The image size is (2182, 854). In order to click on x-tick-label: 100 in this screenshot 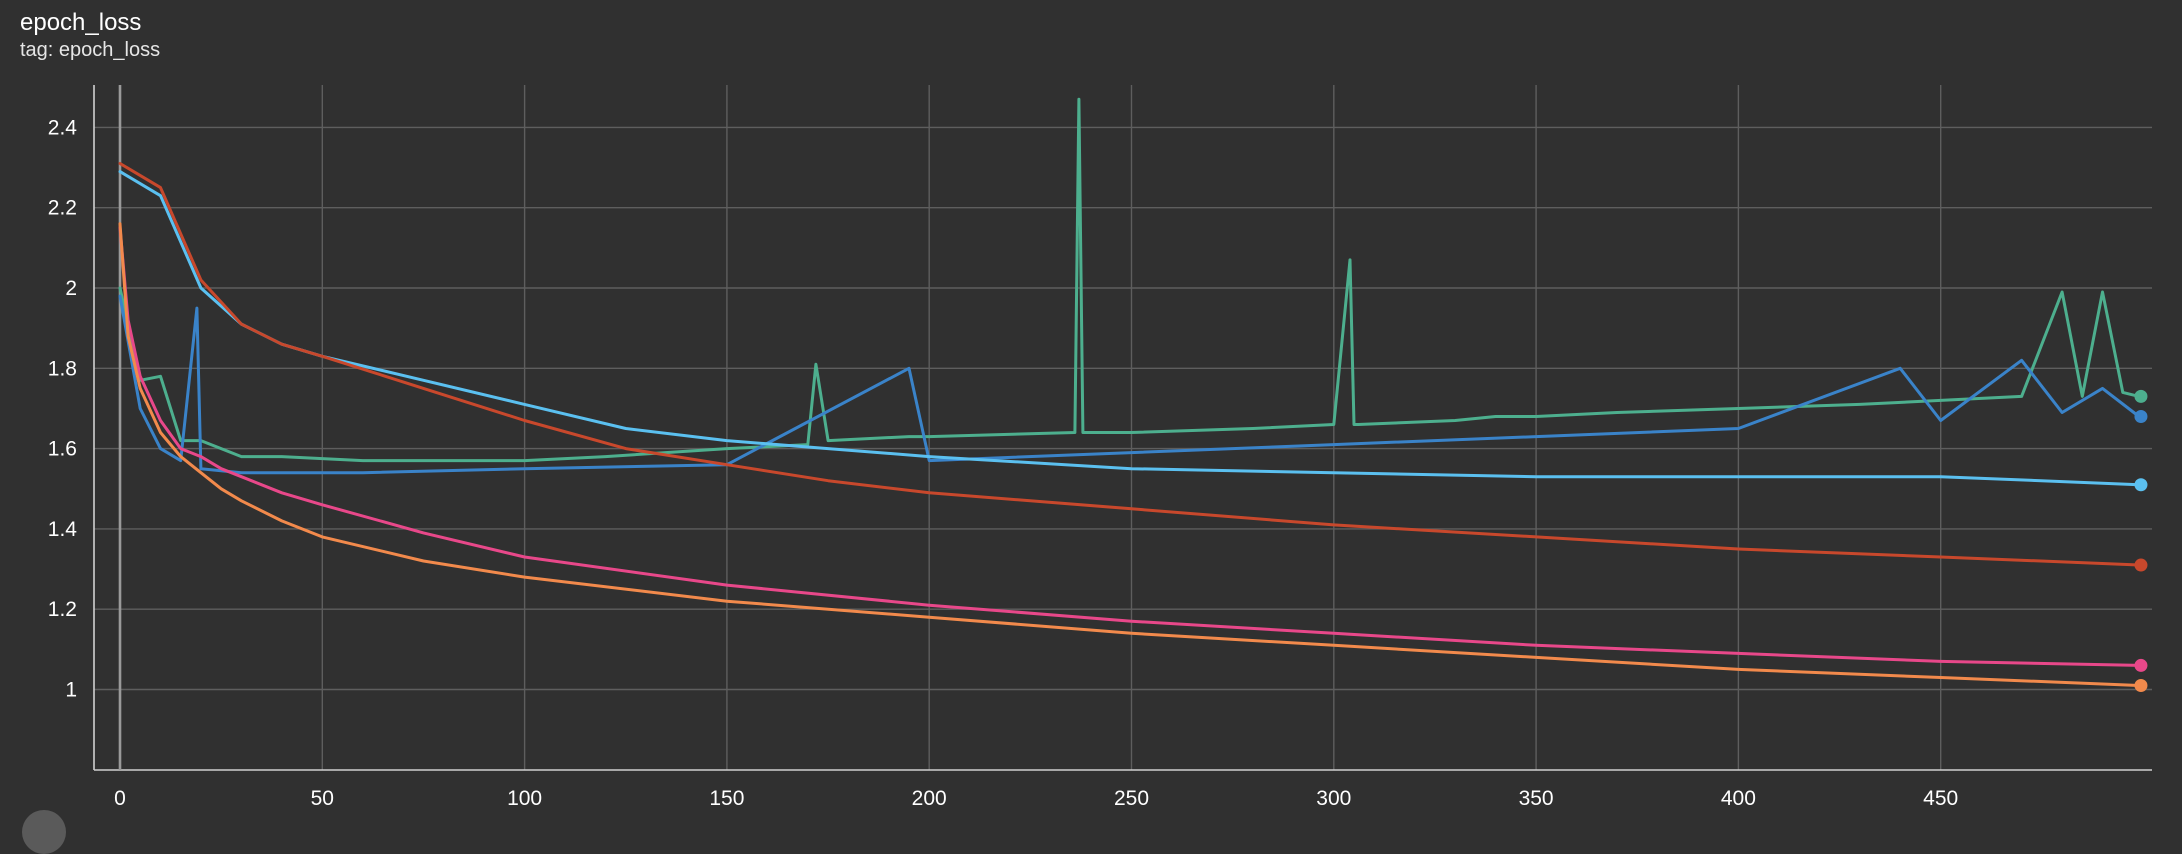, I will do `click(524, 798)`.